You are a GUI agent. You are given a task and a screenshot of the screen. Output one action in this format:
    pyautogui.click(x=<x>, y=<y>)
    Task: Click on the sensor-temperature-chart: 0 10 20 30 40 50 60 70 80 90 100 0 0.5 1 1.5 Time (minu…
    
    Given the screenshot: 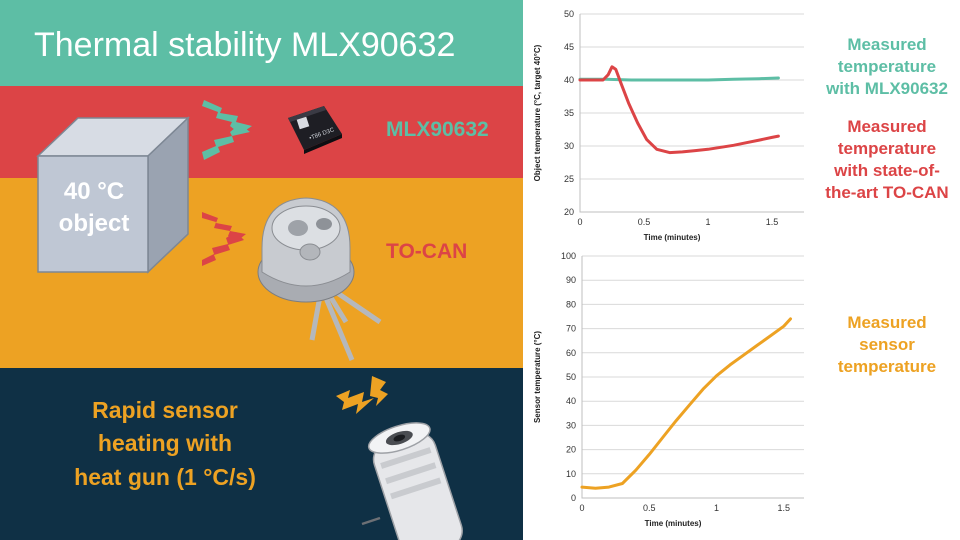 What is the action you would take?
    pyautogui.click(x=668, y=389)
    